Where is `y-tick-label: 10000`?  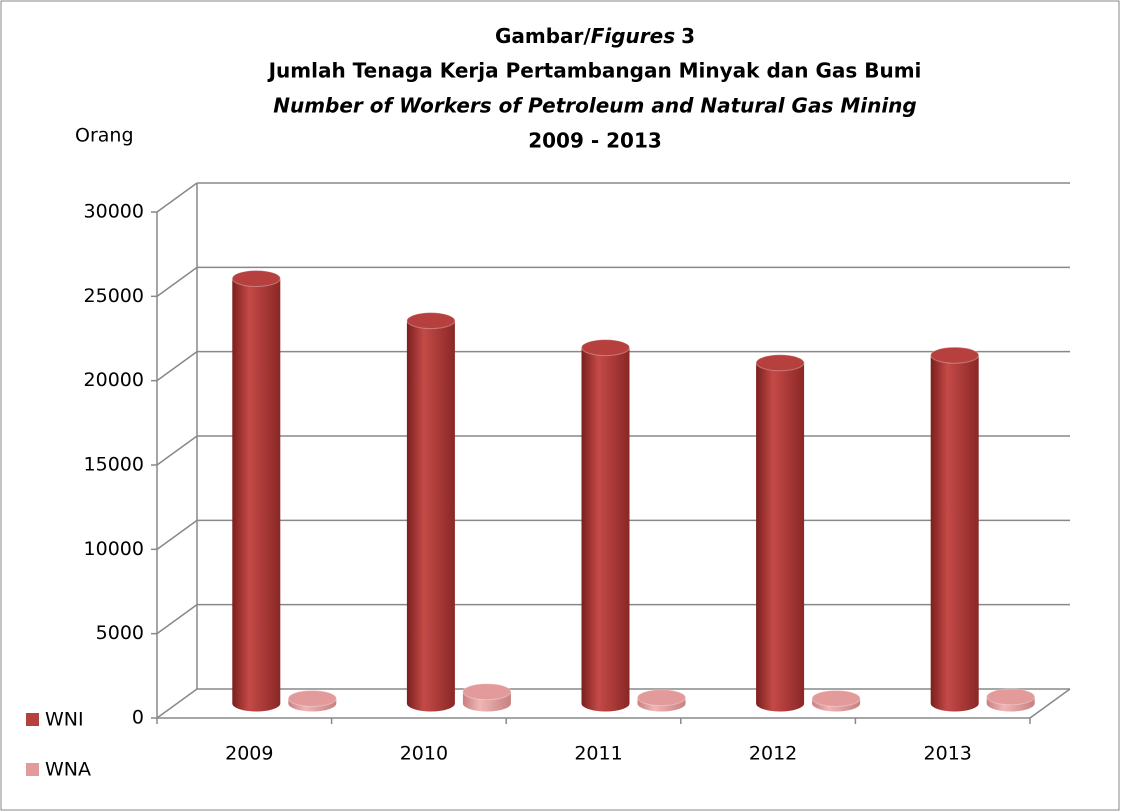 y-tick-label: 10000 is located at coordinates (114, 549).